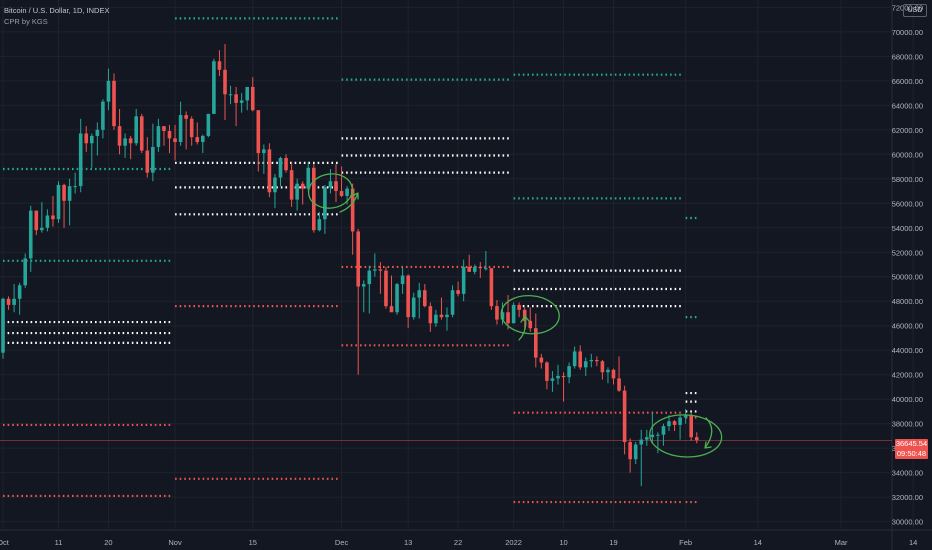 The width and height of the screenshot is (932, 550). Describe the element at coordinates (108, 542) in the screenshot. I see `time-tick-label: 20` at that location.